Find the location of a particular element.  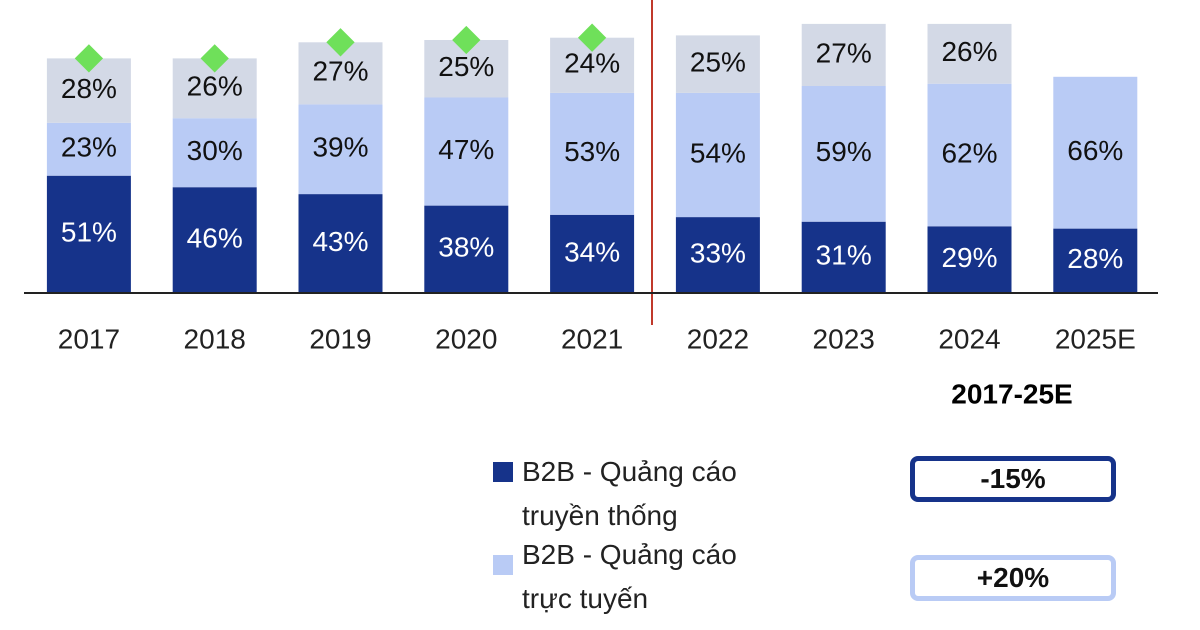

data-label: 46% is located at coordinates (215, 237).